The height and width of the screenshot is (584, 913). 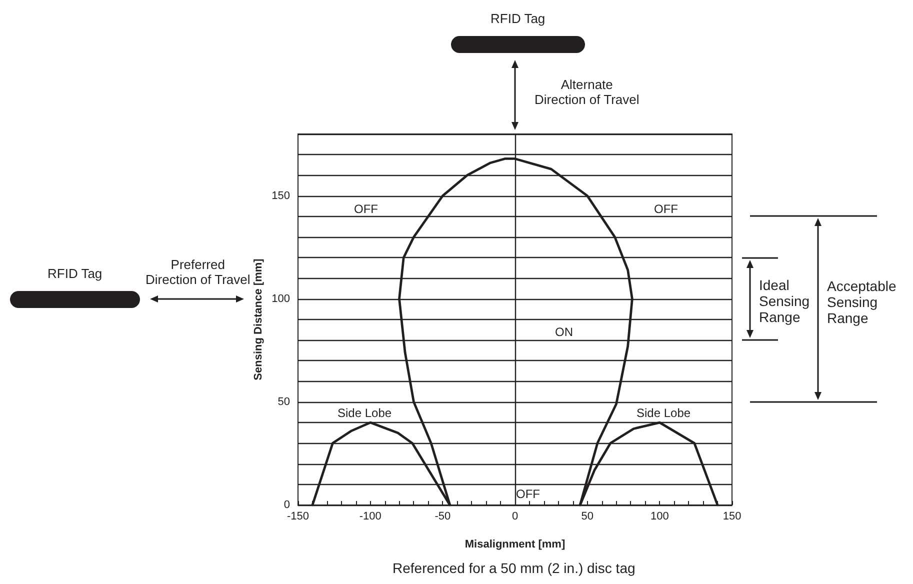 What do you see at coordinates (861, 302) in the screenshot?
I see `text: Acceptable Sensing Range` at bounding box center [861, 302].